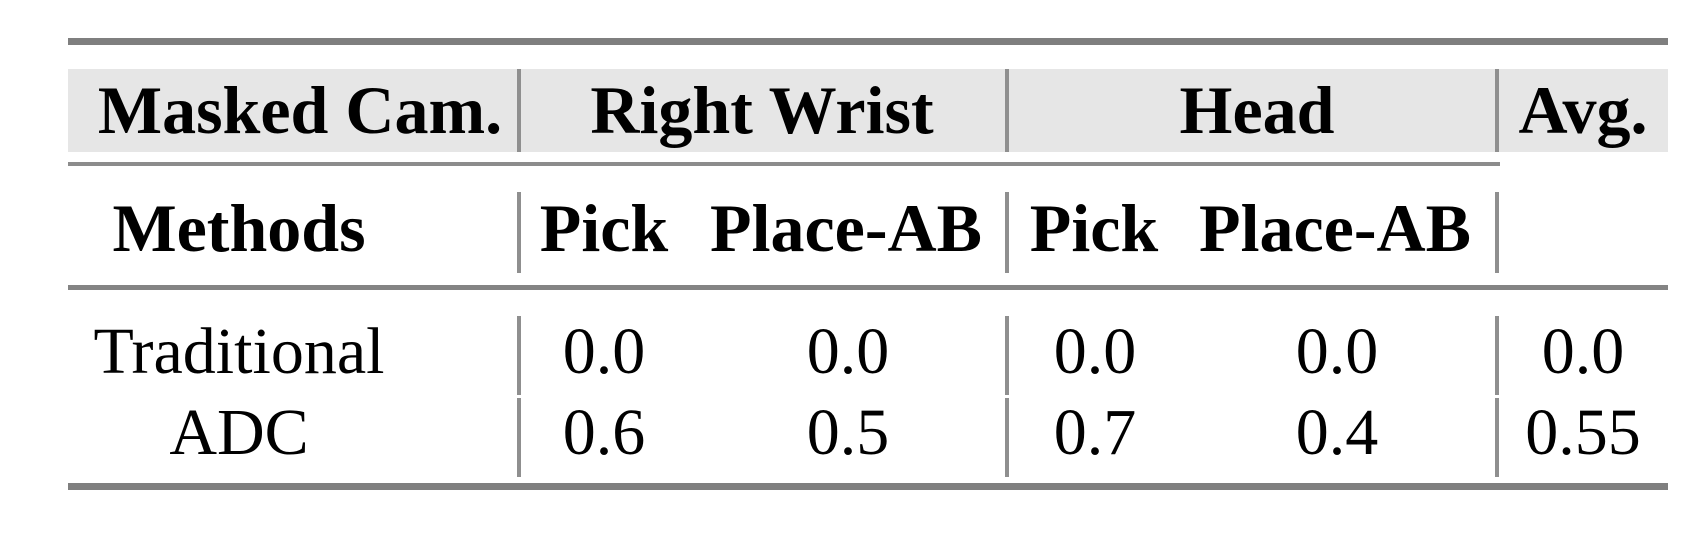  I want to click on top-rule, so click(868, 41).